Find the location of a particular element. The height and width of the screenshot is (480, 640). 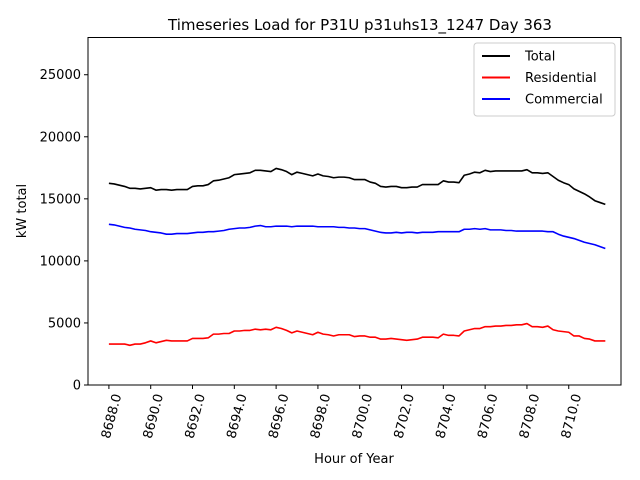

y-tick-label: 15000 is located at coordinates (60, 199).